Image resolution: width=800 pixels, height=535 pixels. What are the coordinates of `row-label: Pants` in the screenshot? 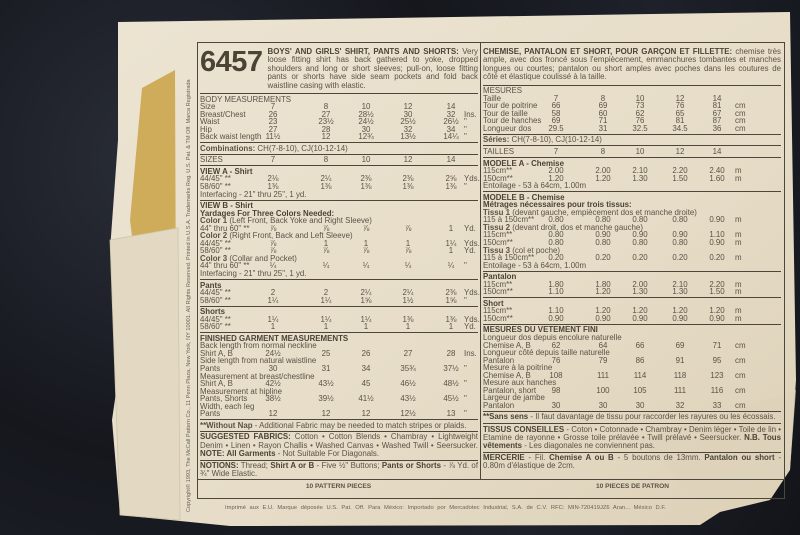 It's located at (210, 414).